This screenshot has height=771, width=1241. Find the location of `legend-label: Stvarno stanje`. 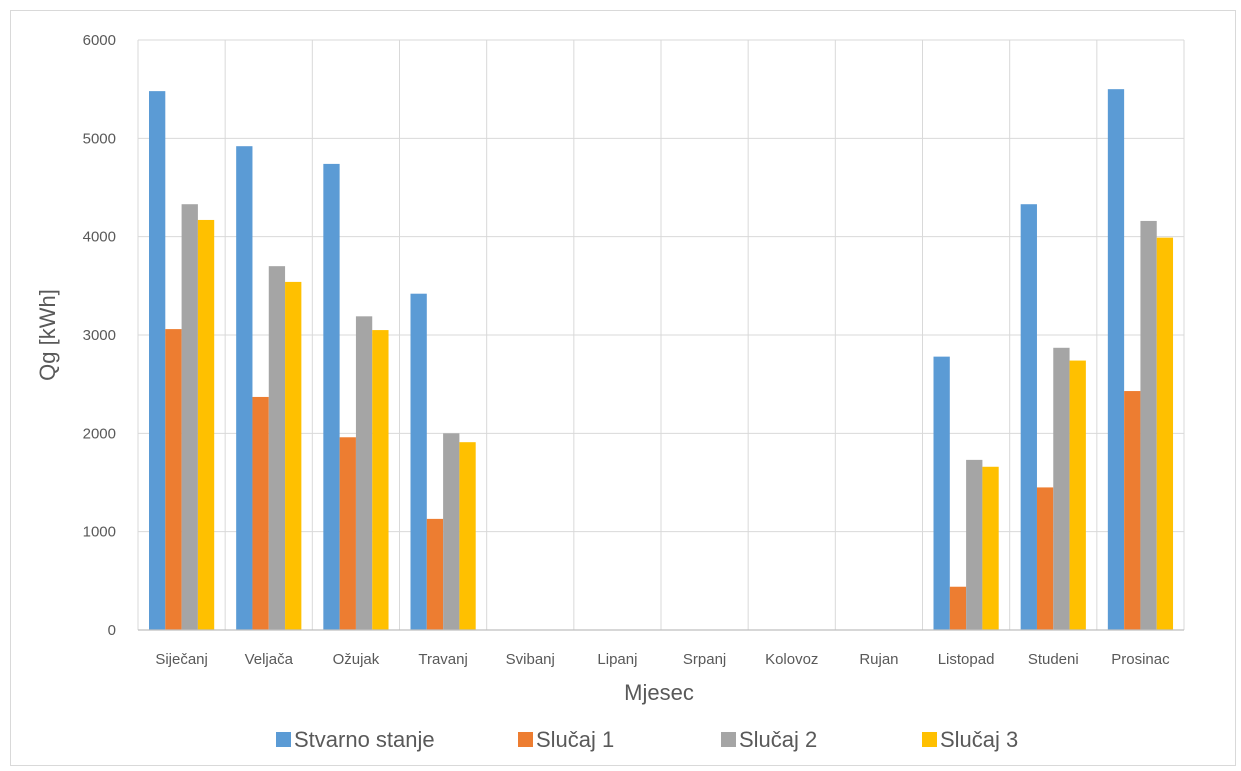

legend-label: Stvarno stanje is located at coordinates (364, 739).